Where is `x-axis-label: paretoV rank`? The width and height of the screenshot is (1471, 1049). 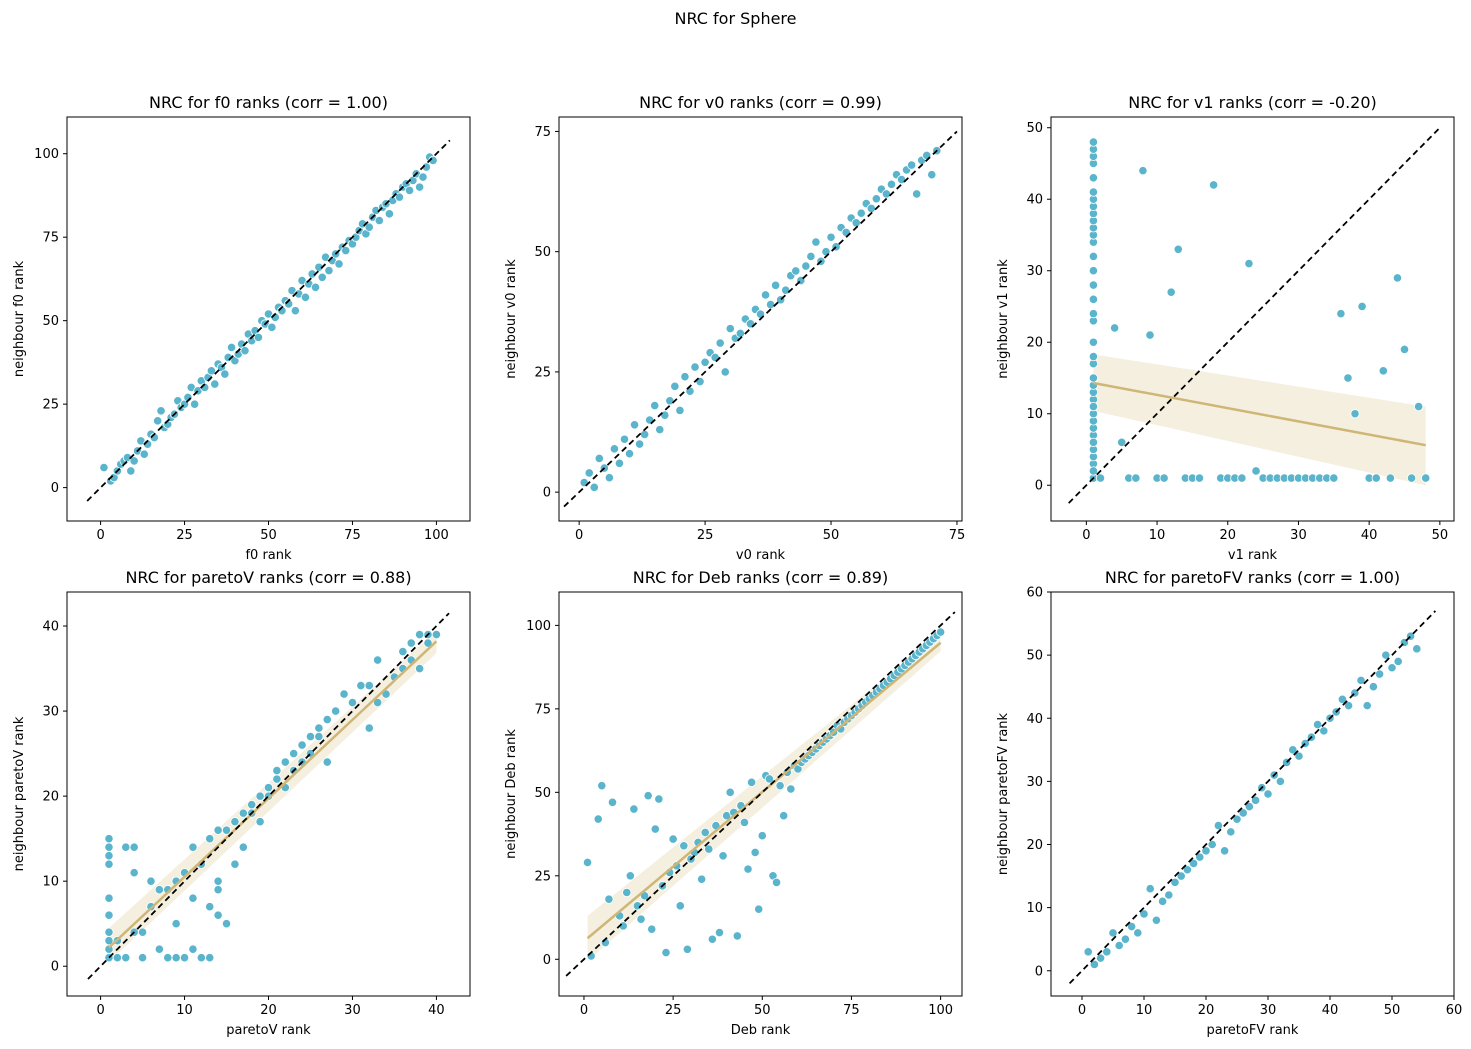 x-axis-label: paretoV rank is located at coordinates (268, 1030).